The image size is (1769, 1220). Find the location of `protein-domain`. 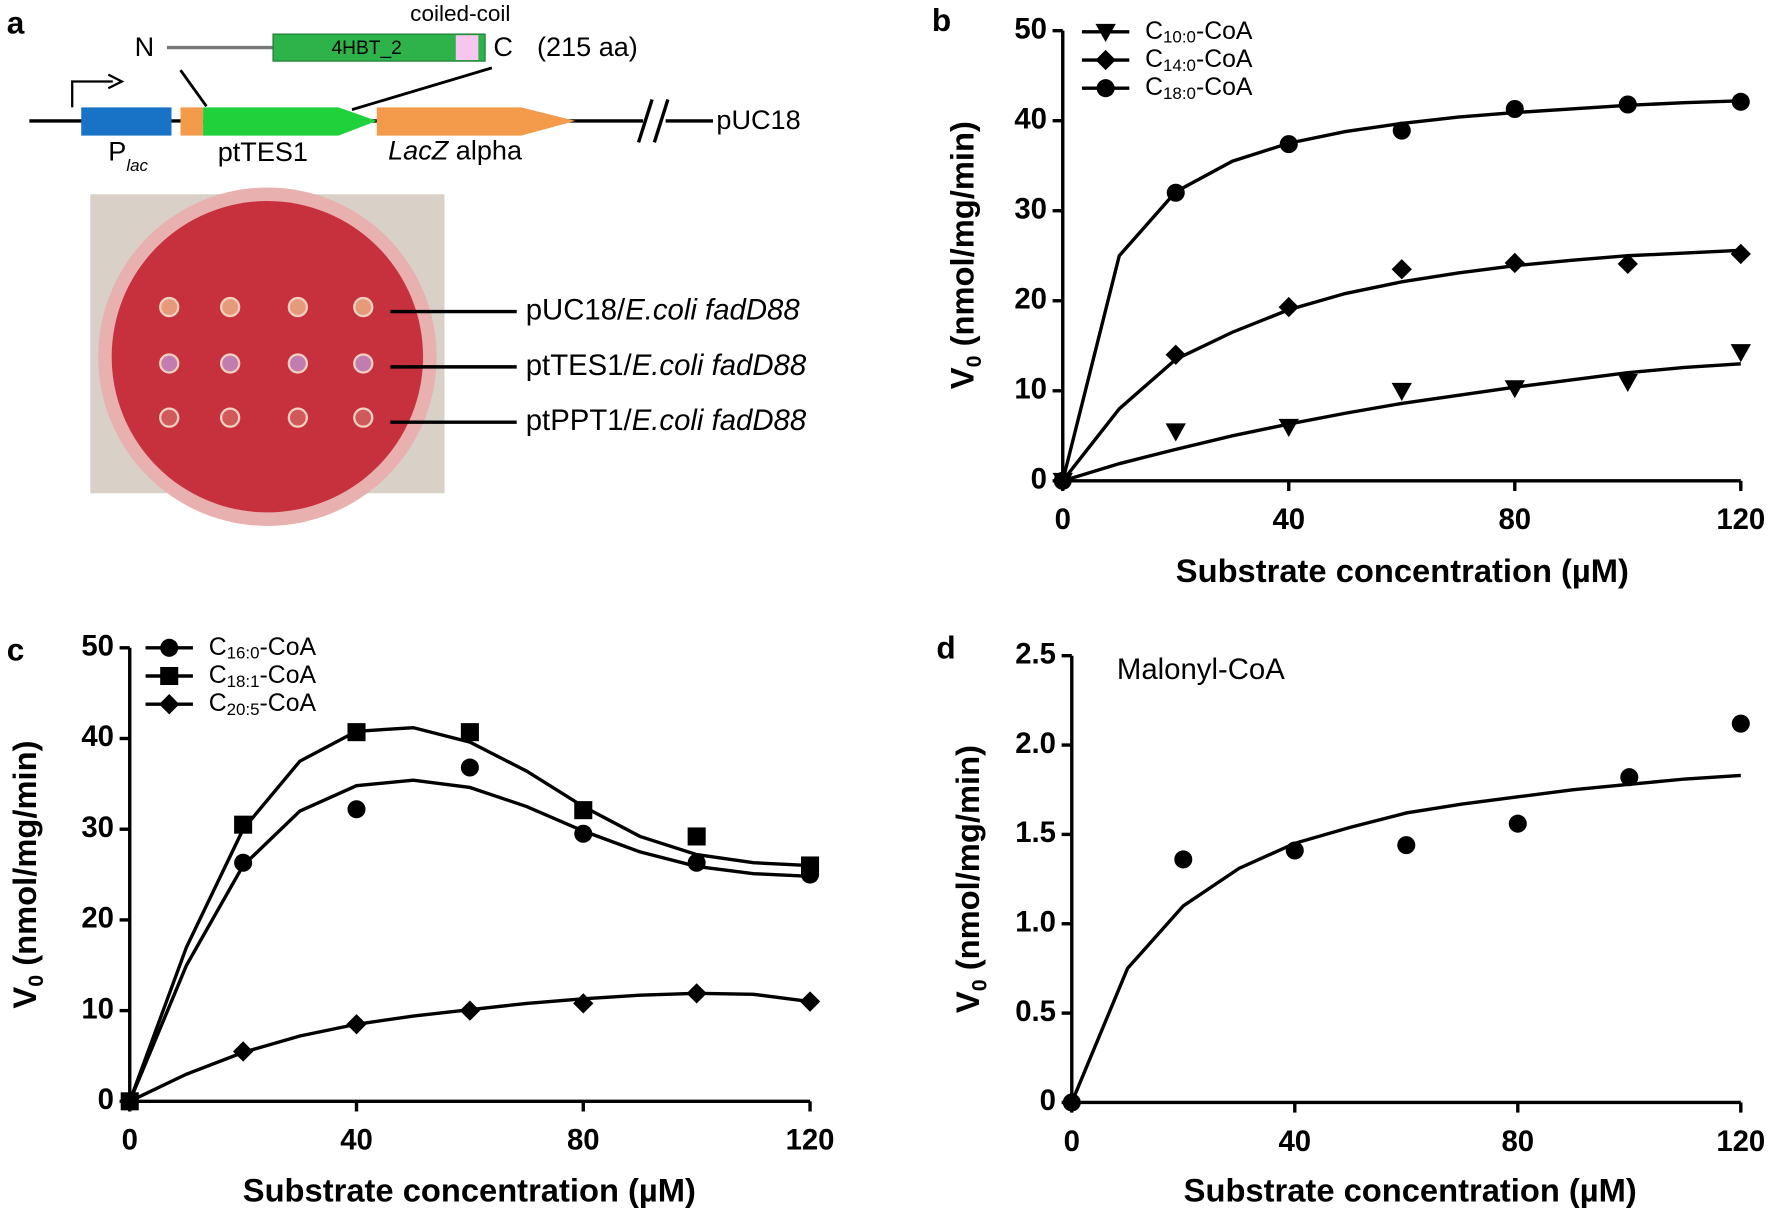

protein-domain is located at coordinates (379, 47).